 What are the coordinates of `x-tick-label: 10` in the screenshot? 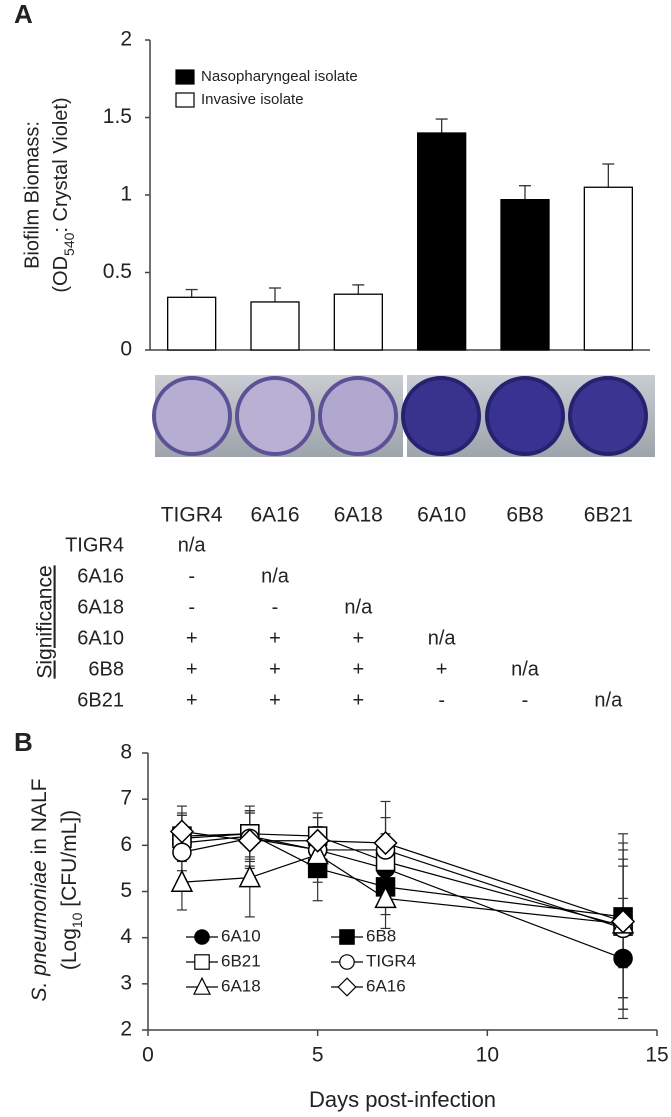 It's located at (487, 1055).